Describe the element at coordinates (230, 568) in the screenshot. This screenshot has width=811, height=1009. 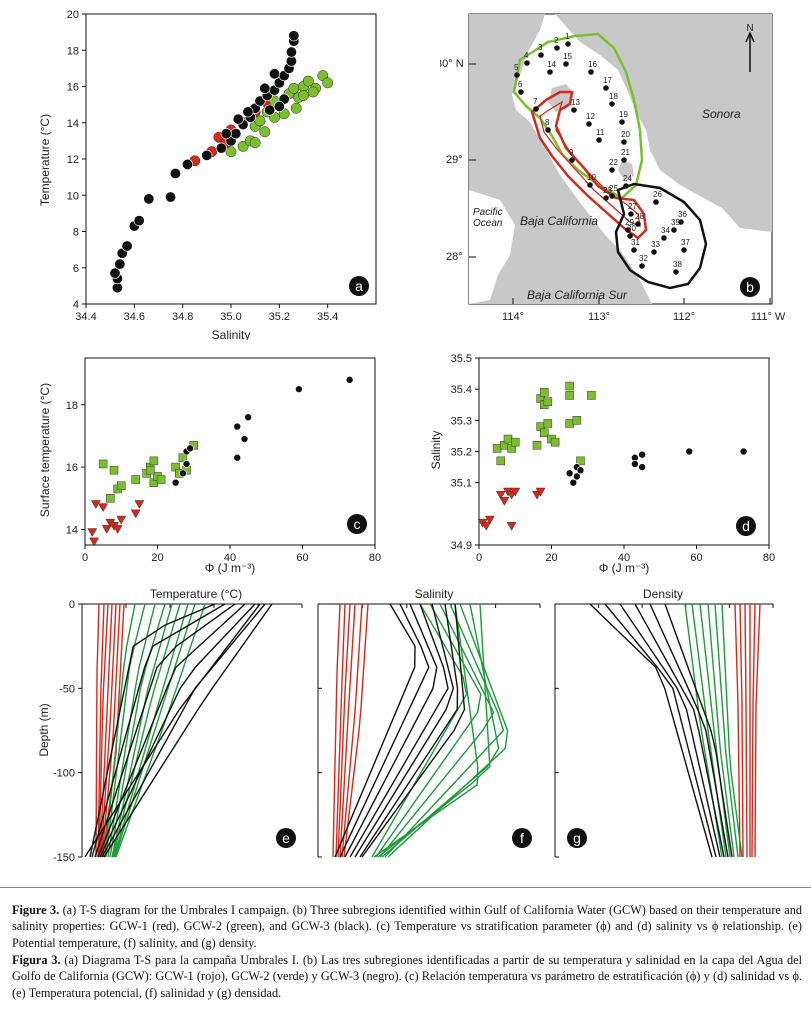
I see `panel-c-xlabel: Φ (J m⁻³)` at that location.